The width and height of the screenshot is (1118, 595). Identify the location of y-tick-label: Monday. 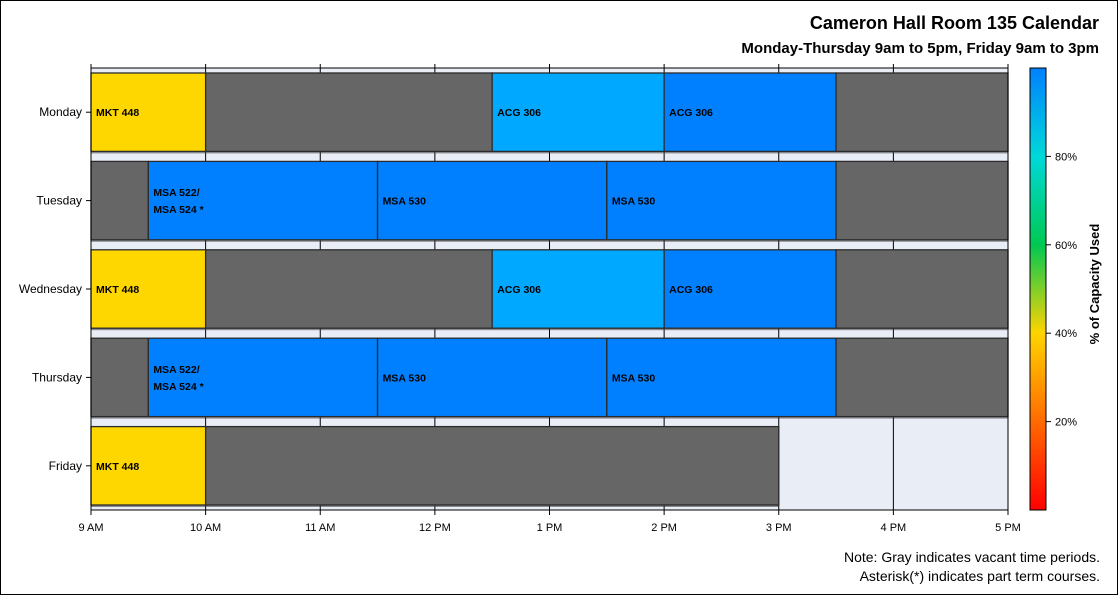
(60, 112).